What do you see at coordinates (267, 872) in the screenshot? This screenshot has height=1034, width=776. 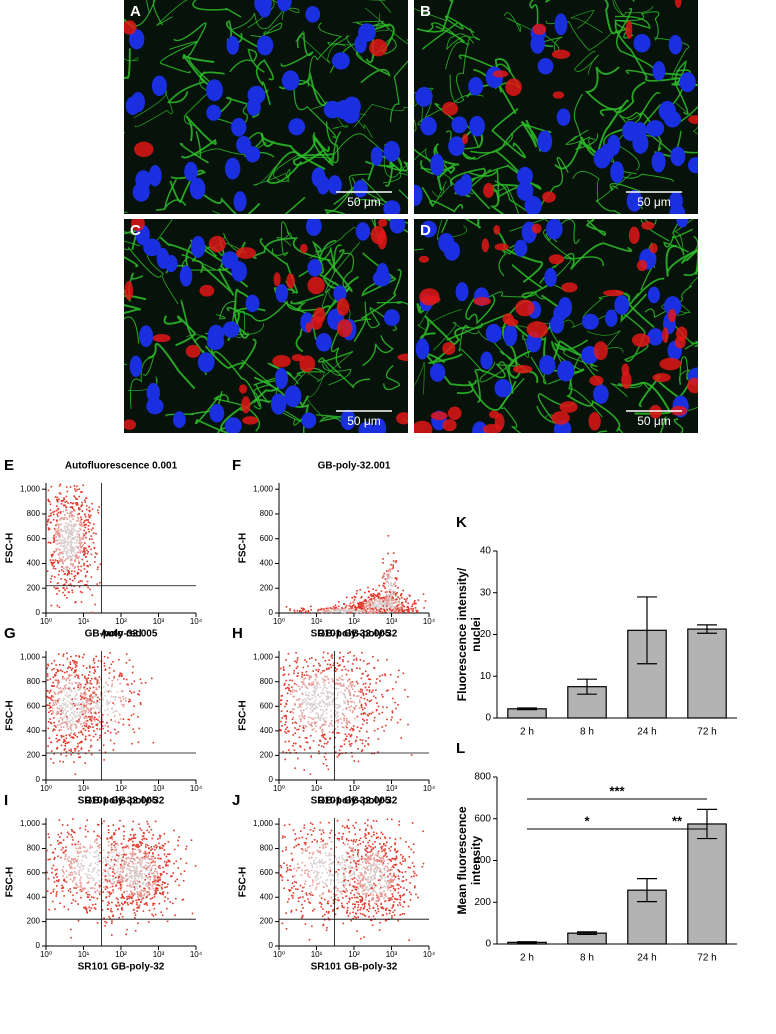 I see `y-tick-label: 600` at bounding box center [267, 872].